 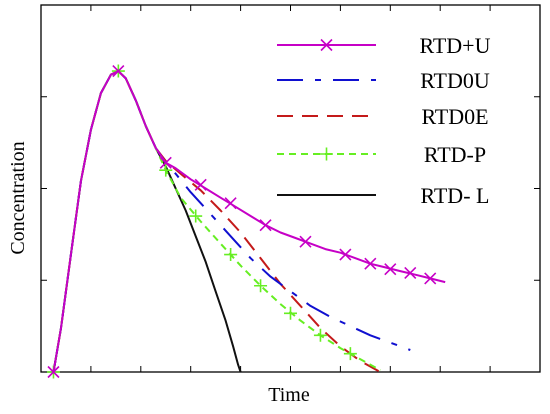 What do you see at coordinates (381, 154) in the screenshot?
I see `legend-item-4: RTD-P` at bounding box center [381, 154].